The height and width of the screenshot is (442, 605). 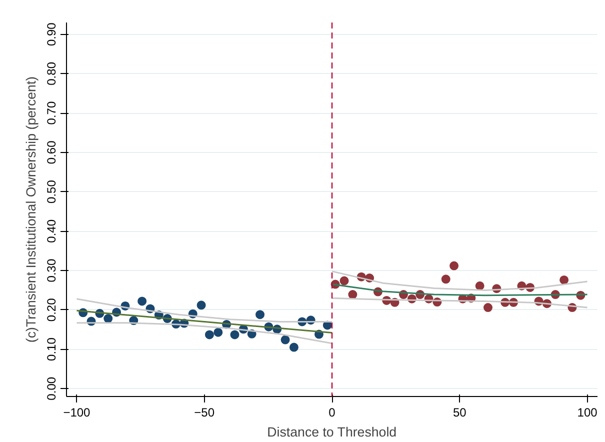 What do you see at coordinates (51, 231) in the screenshot?
I see `y-tick-label: 0.40` at bounding box center [51, 231].